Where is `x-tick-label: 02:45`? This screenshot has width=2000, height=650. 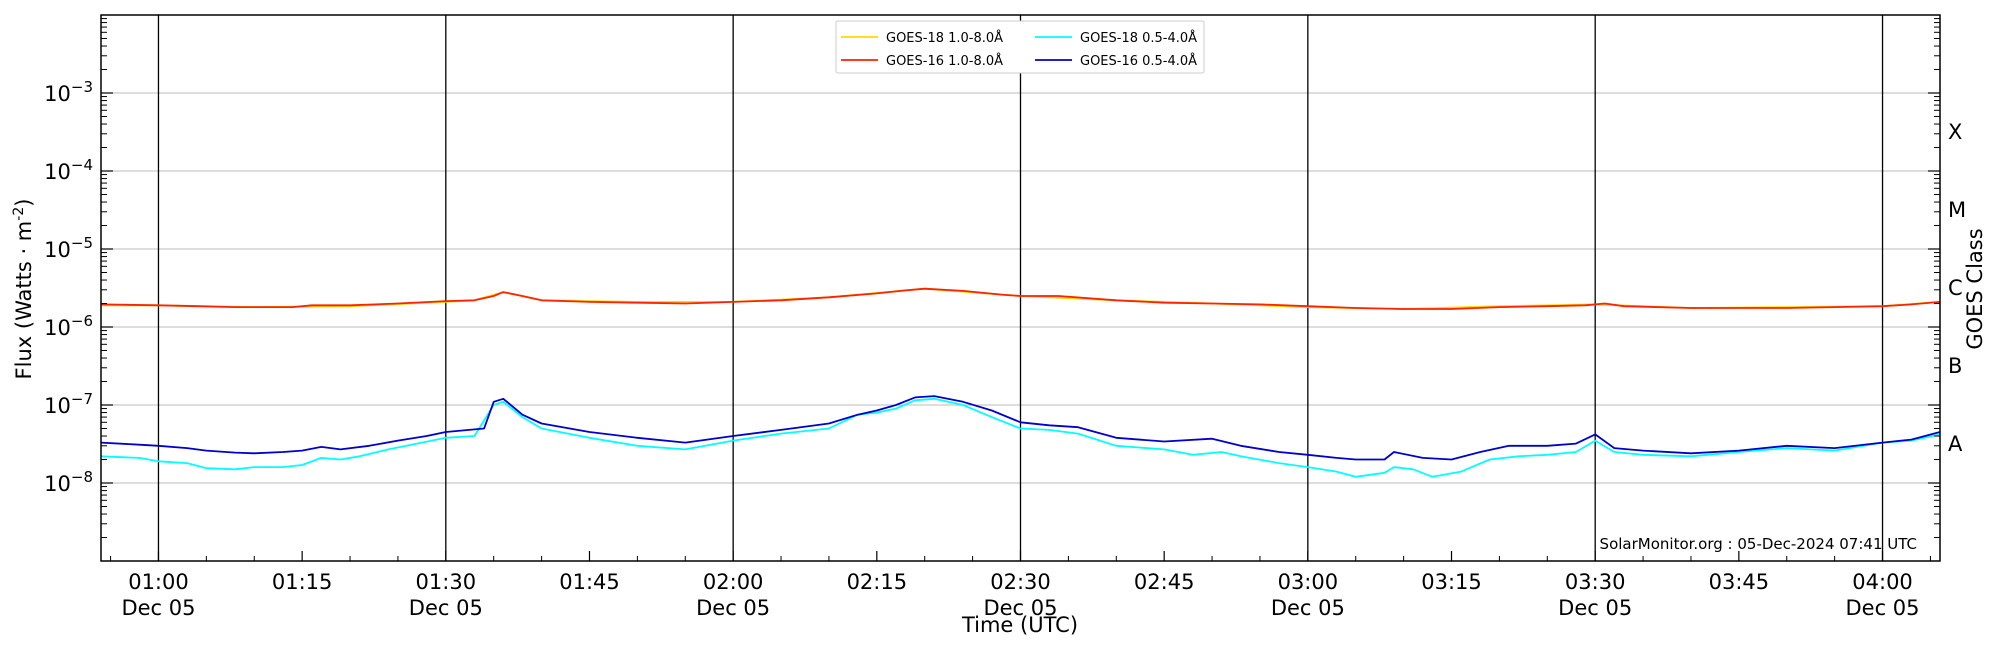
x-tick-label: 02:45 is located at coordinates (1164, 582).